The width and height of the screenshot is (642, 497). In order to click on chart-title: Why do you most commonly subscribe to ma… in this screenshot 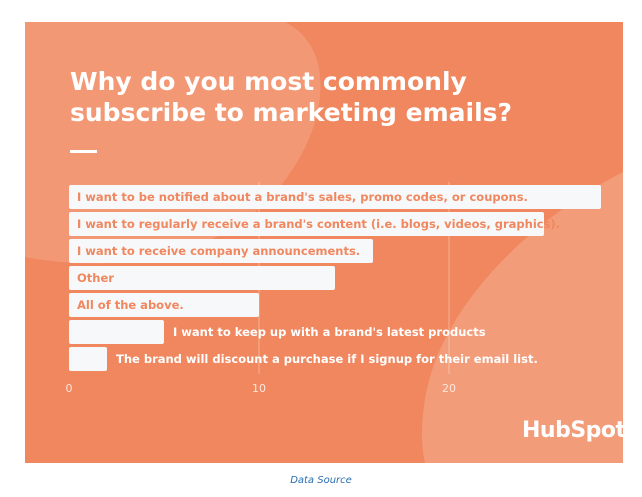, I will do `click(291, 97)`.